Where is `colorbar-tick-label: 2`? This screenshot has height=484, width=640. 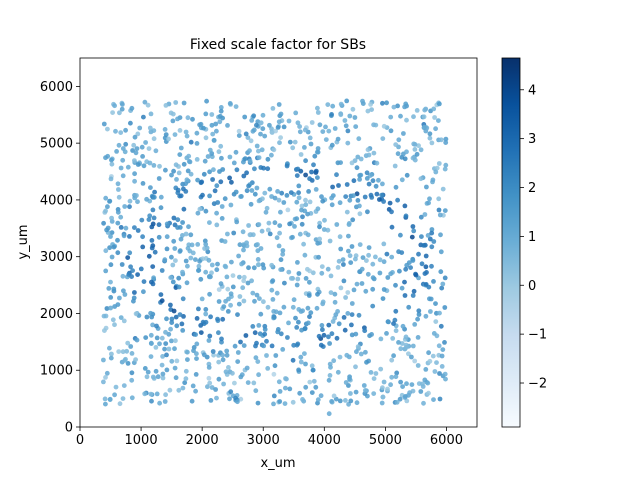 colorbar-tick-label: 2 is located at coordinates (532, 188).